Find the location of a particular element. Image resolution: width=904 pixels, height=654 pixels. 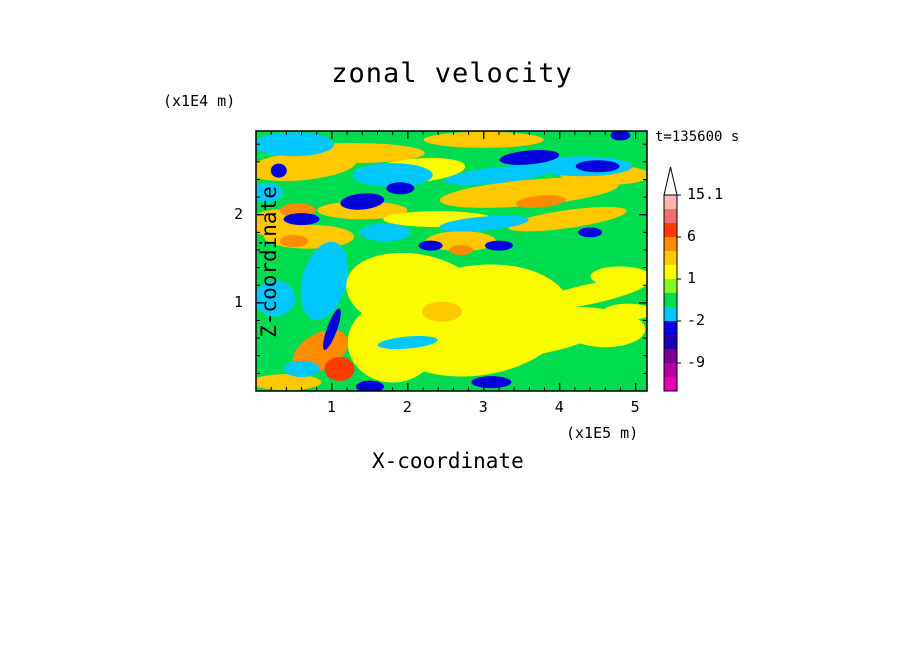

colorbar-label: -2 is located at coordinates (696, 320).